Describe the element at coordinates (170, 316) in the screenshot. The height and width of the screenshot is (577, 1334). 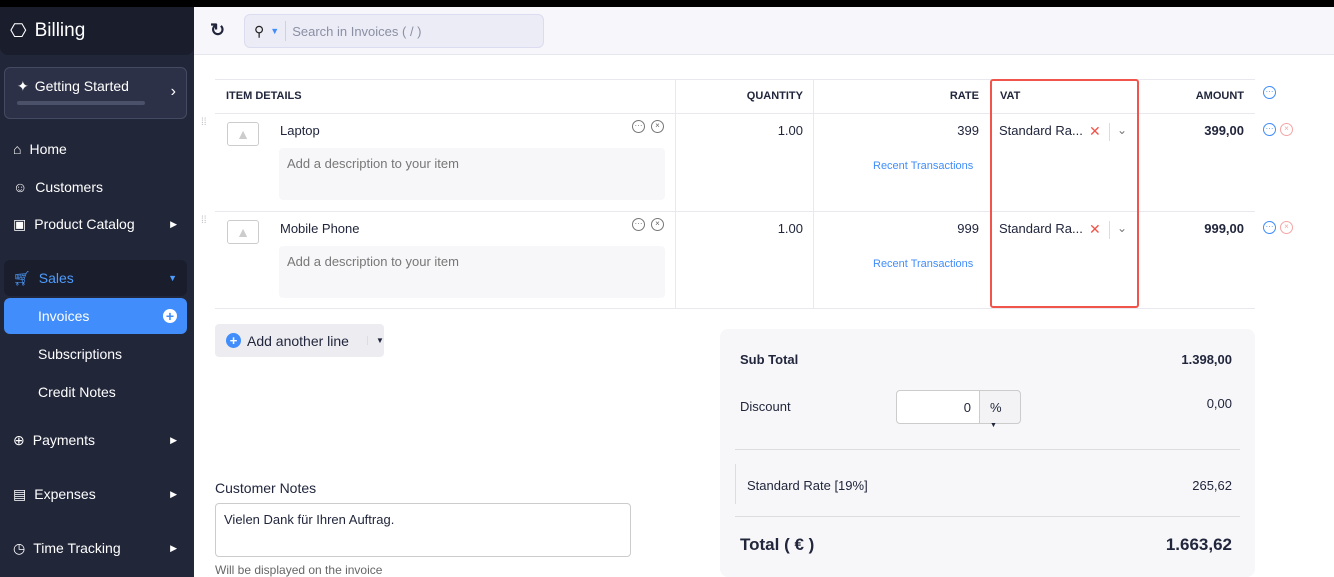
I see `add-invoice-icon: +` at that location.